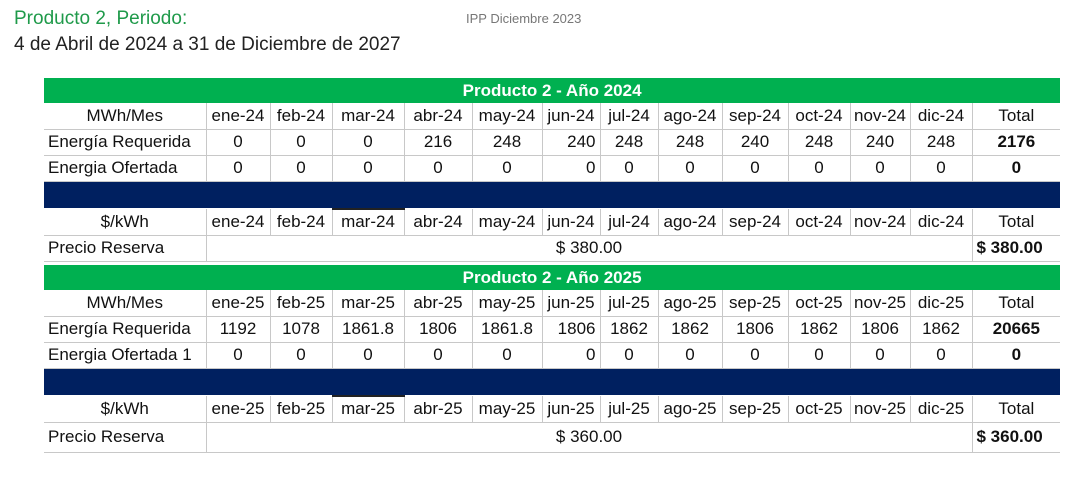 This screenshot has width=1084, height=488. Describe the element at coordinates (125, 355) in the screenshot. I see `row-label: Energia Ofertada 1` at that location.